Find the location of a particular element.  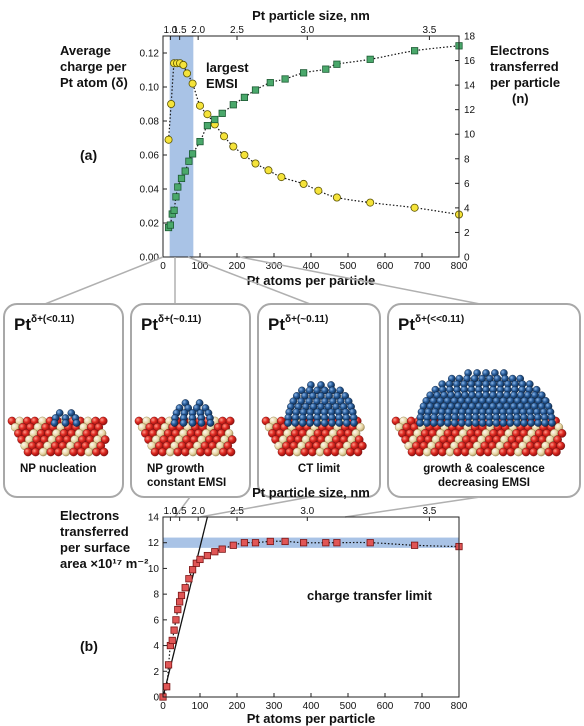

fit-curve-b is located at coordinates (311, 619).